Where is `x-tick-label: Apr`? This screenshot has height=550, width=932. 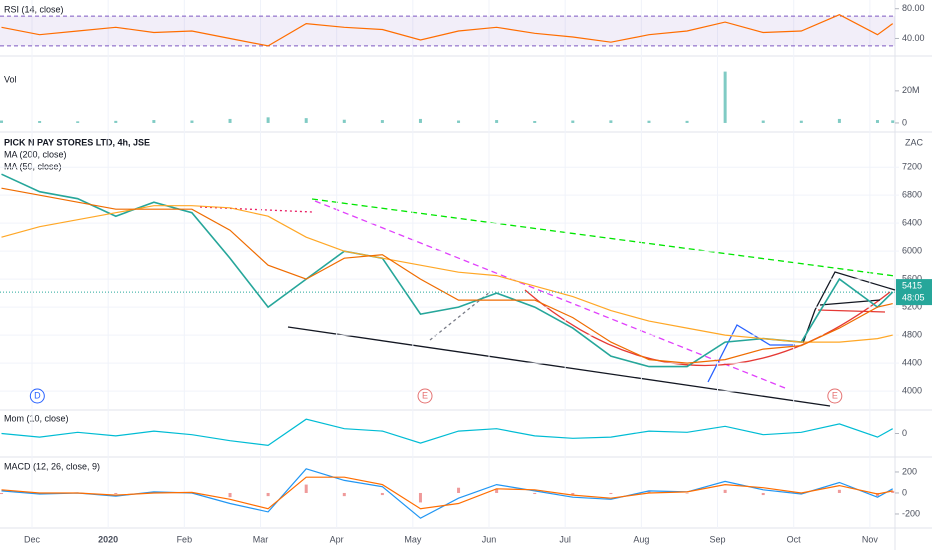
x-tick-label: Apr is located at coordinates (337, 539).